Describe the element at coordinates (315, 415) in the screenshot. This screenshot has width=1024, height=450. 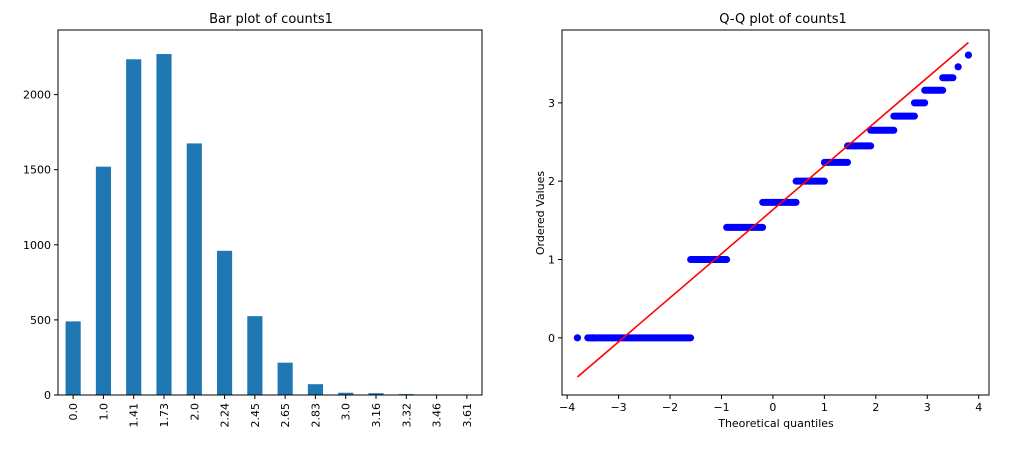
I see `bar-xtick-label: 2.83` at that location.